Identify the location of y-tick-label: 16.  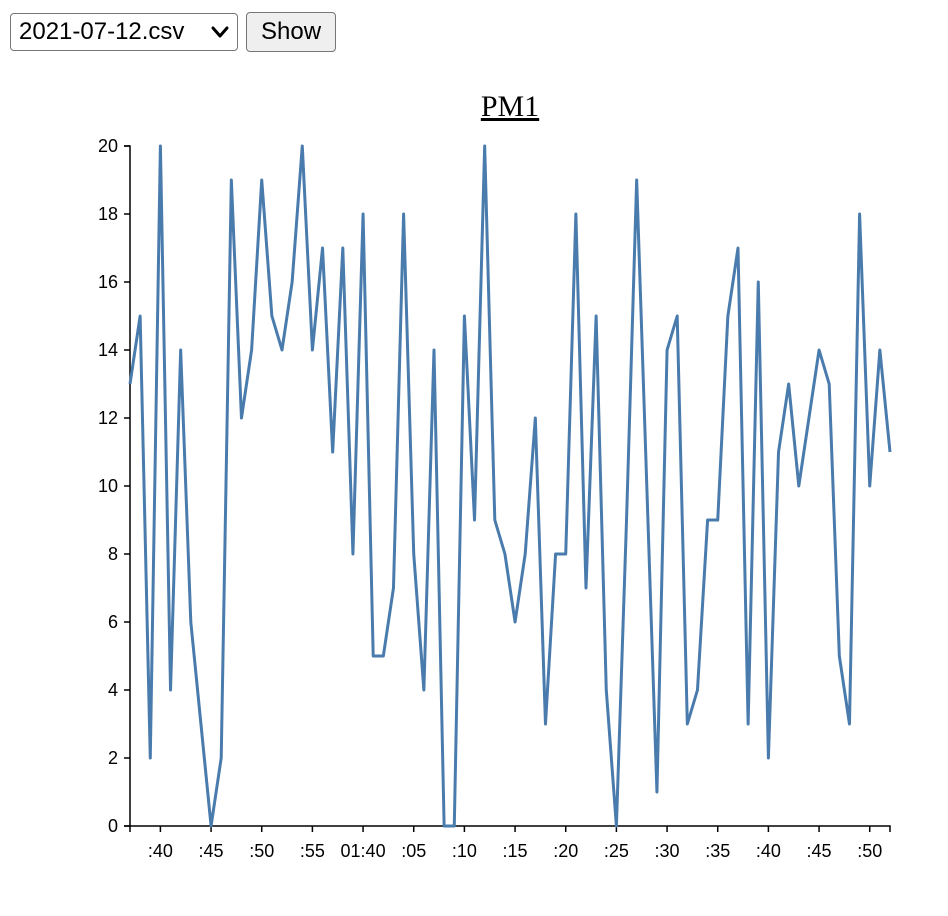
(108, 282).